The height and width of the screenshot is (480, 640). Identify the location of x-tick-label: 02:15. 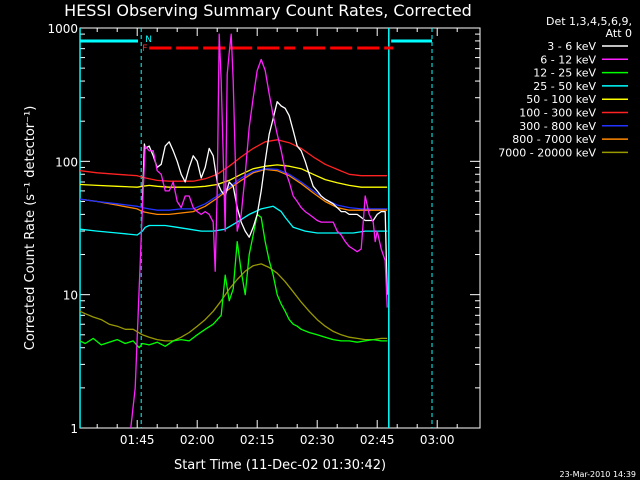
(257, 440).